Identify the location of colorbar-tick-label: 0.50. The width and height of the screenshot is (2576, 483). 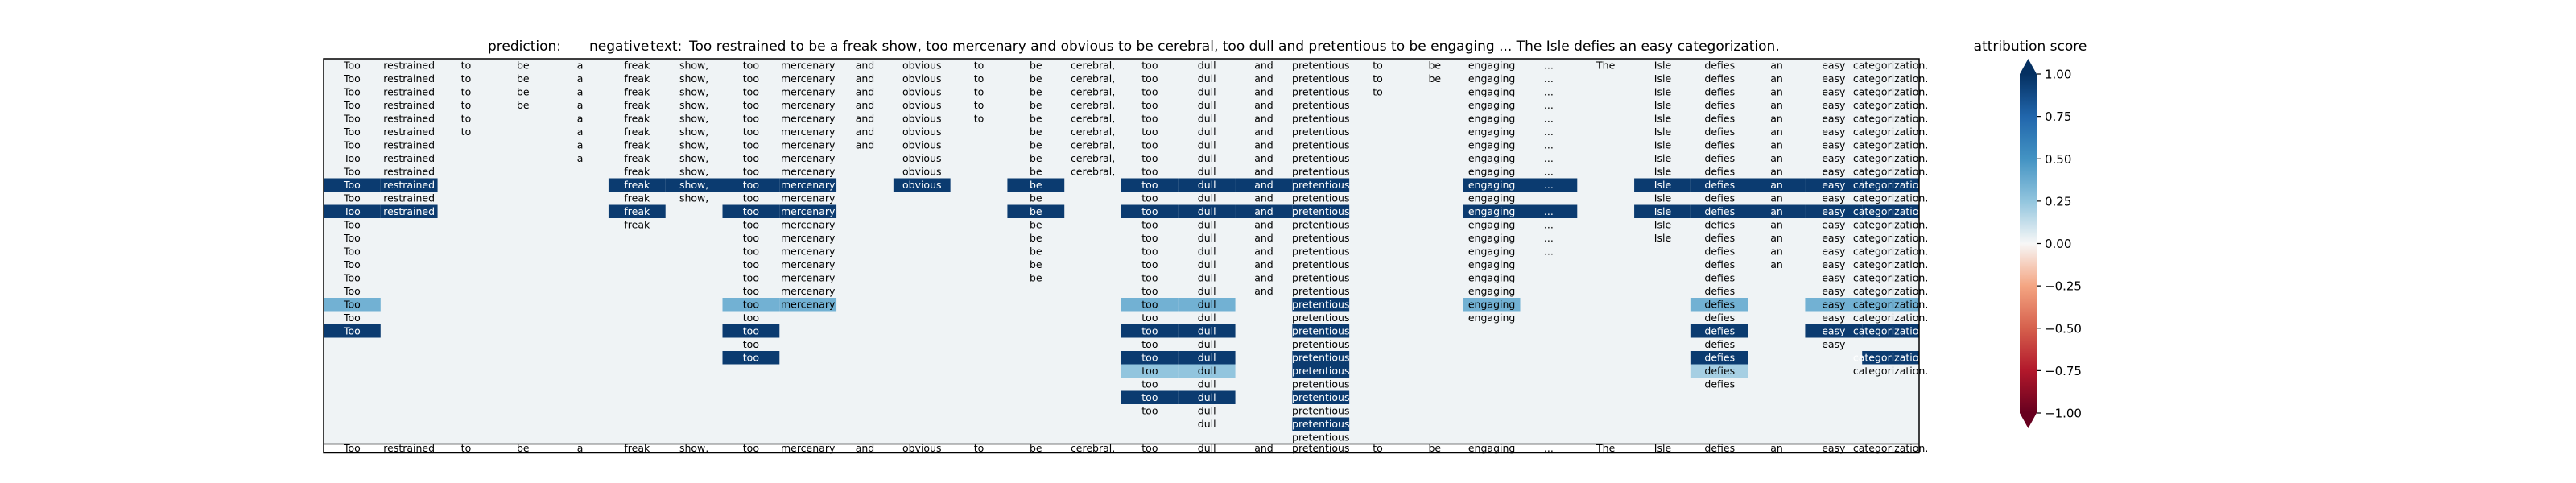
(2058, 159).